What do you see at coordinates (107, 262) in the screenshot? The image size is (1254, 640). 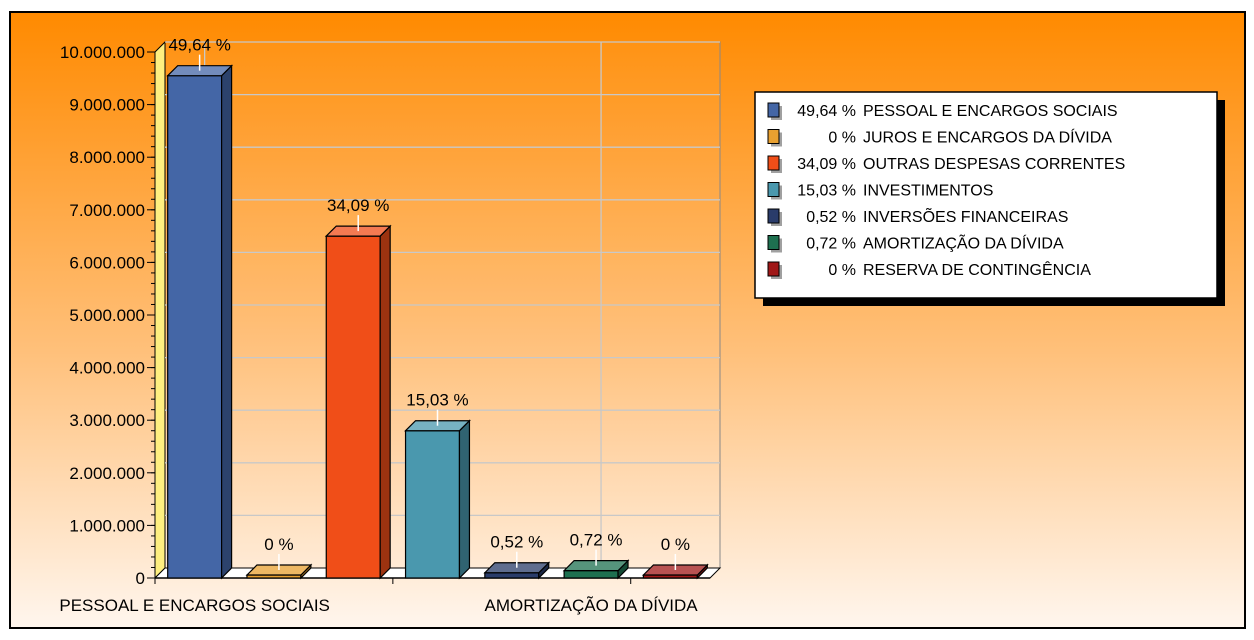 I see `y-tick-label: 6.000.000` at bounding box center [107, 262].